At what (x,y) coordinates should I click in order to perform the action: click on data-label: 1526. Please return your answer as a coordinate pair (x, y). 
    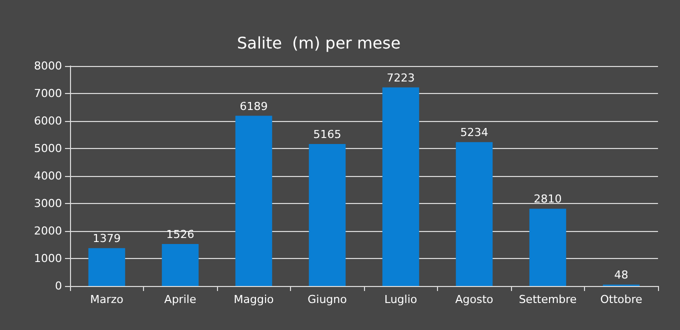
    Looking at the image, I should click on (180, 235).